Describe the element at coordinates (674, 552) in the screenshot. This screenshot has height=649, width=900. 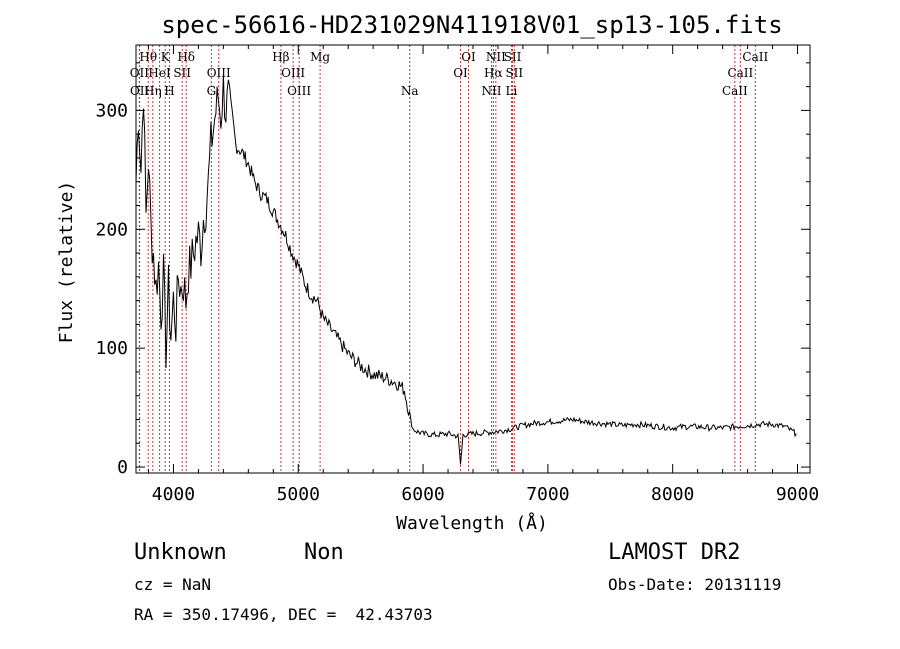
I see `survey-name: LAMOST DR2` at that location.